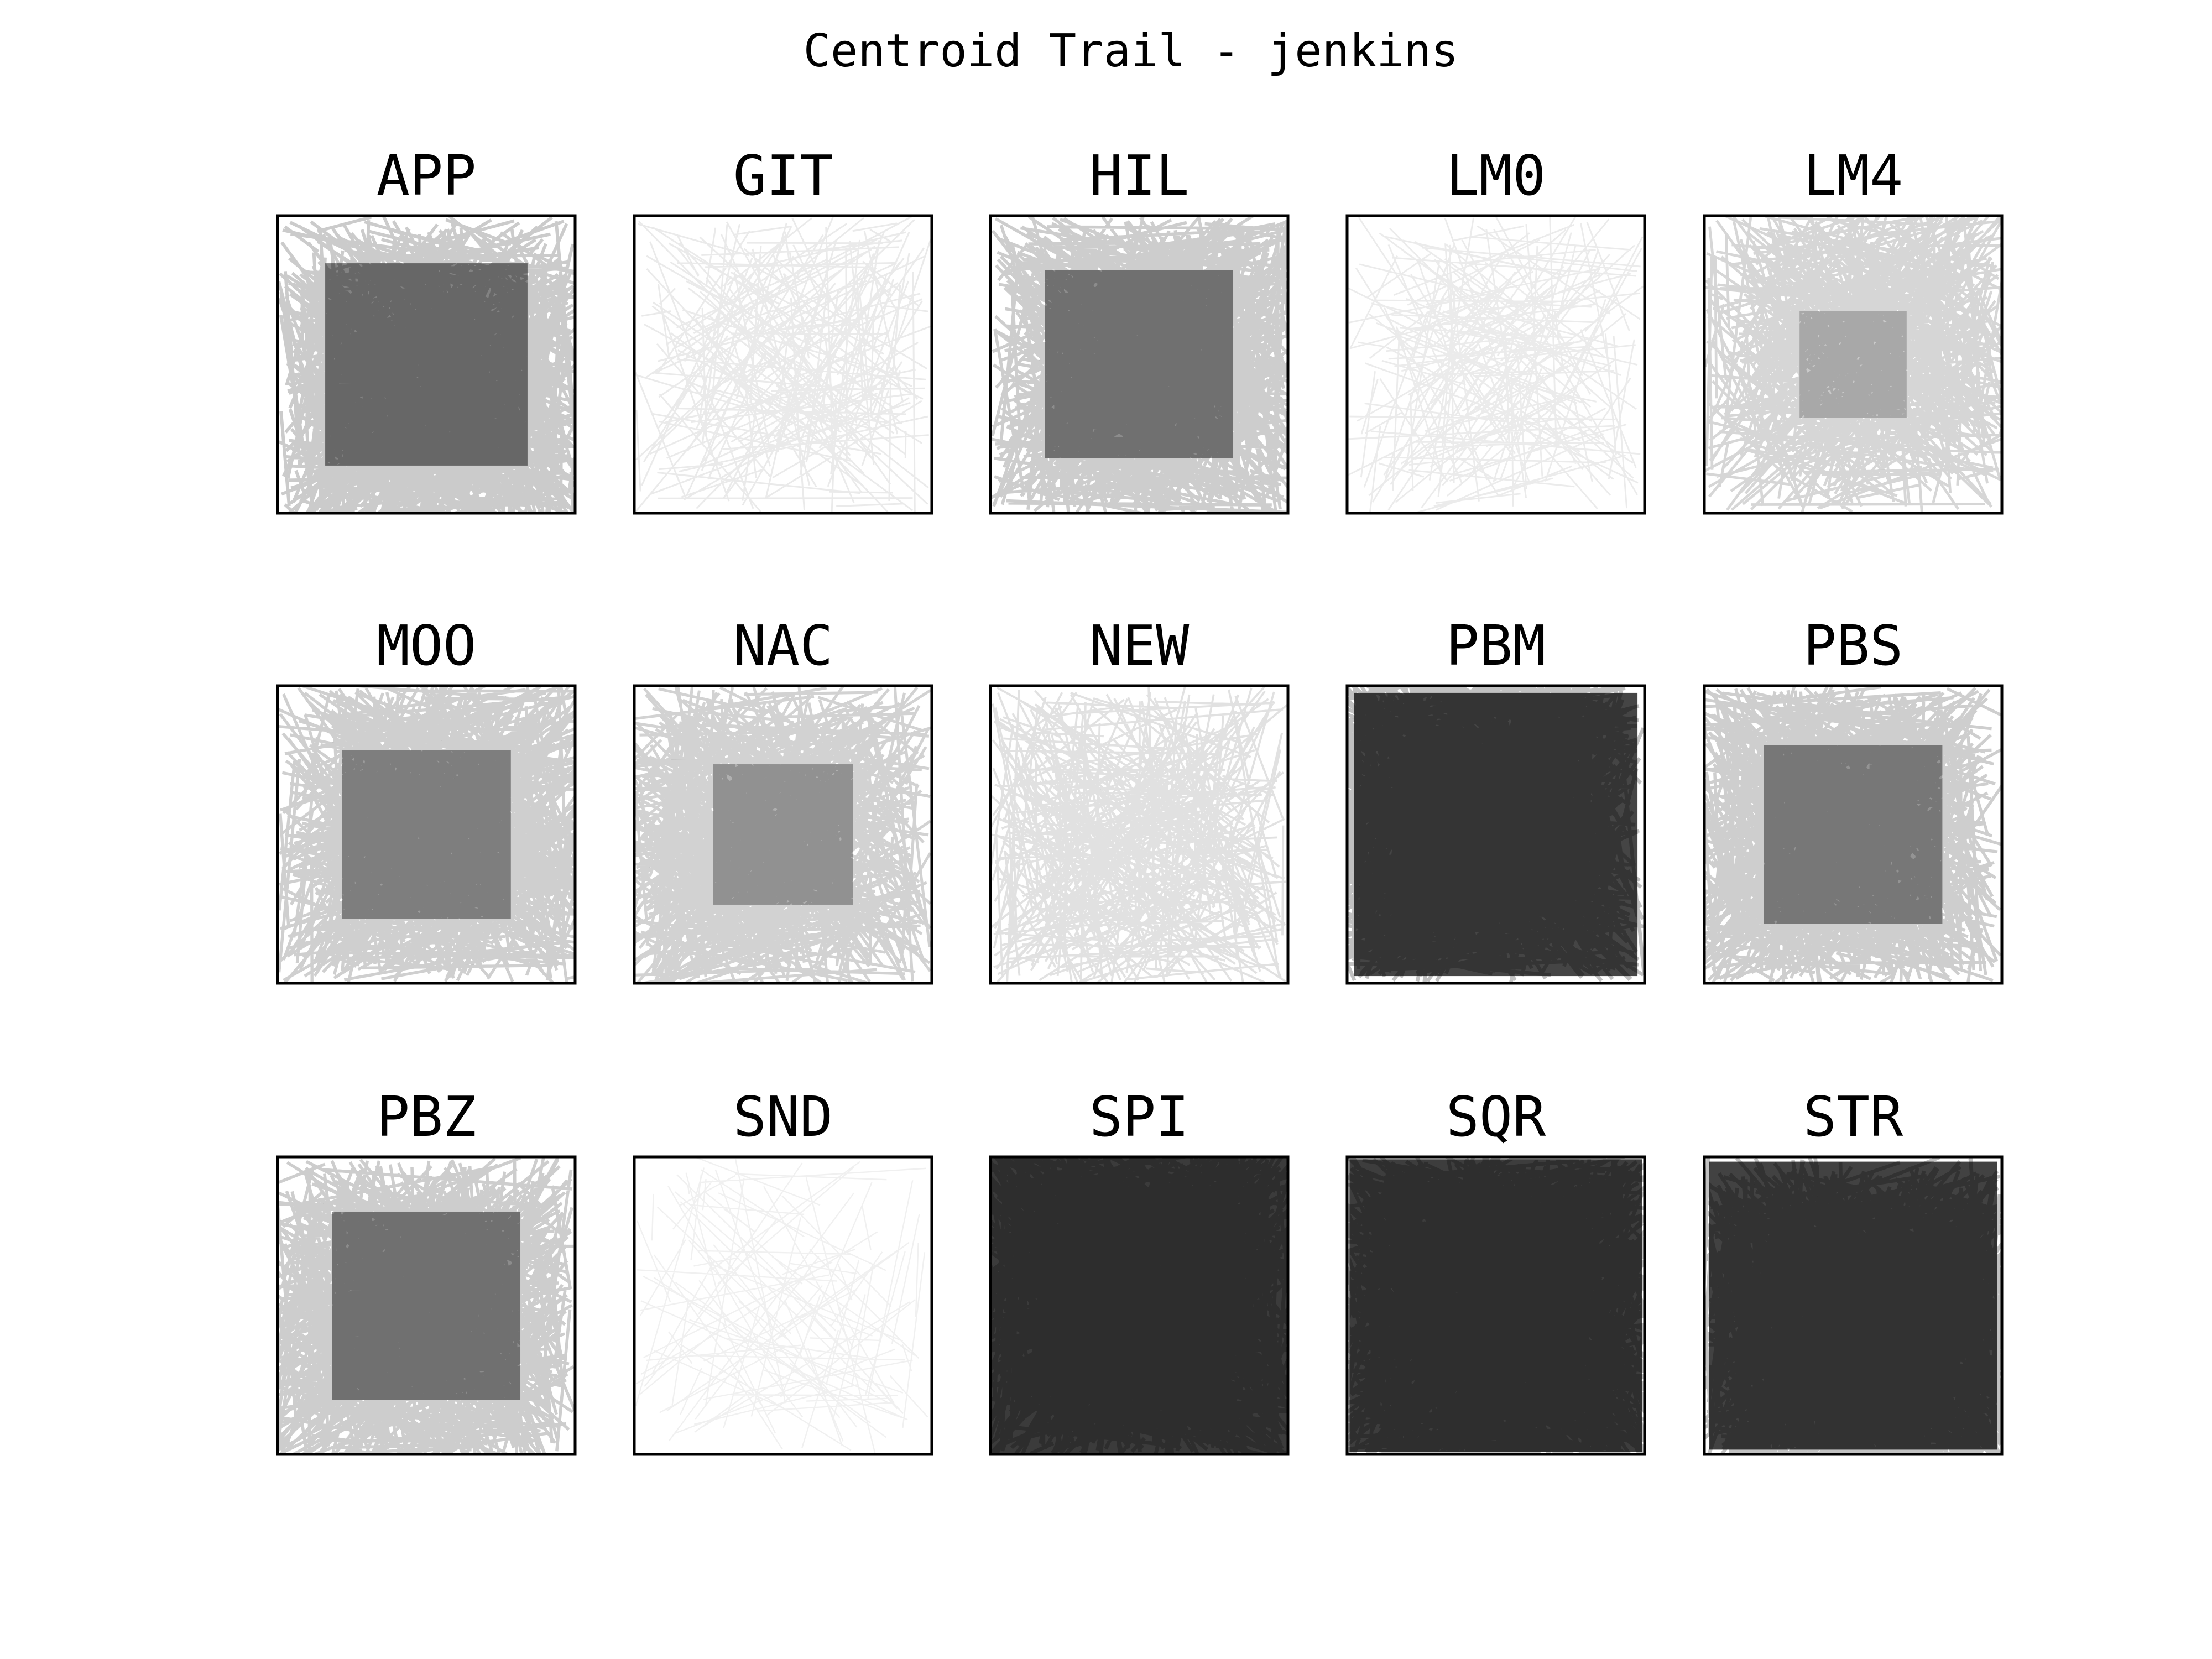  I want to click on panel-pbz: PBZ, so click(427, 1270).